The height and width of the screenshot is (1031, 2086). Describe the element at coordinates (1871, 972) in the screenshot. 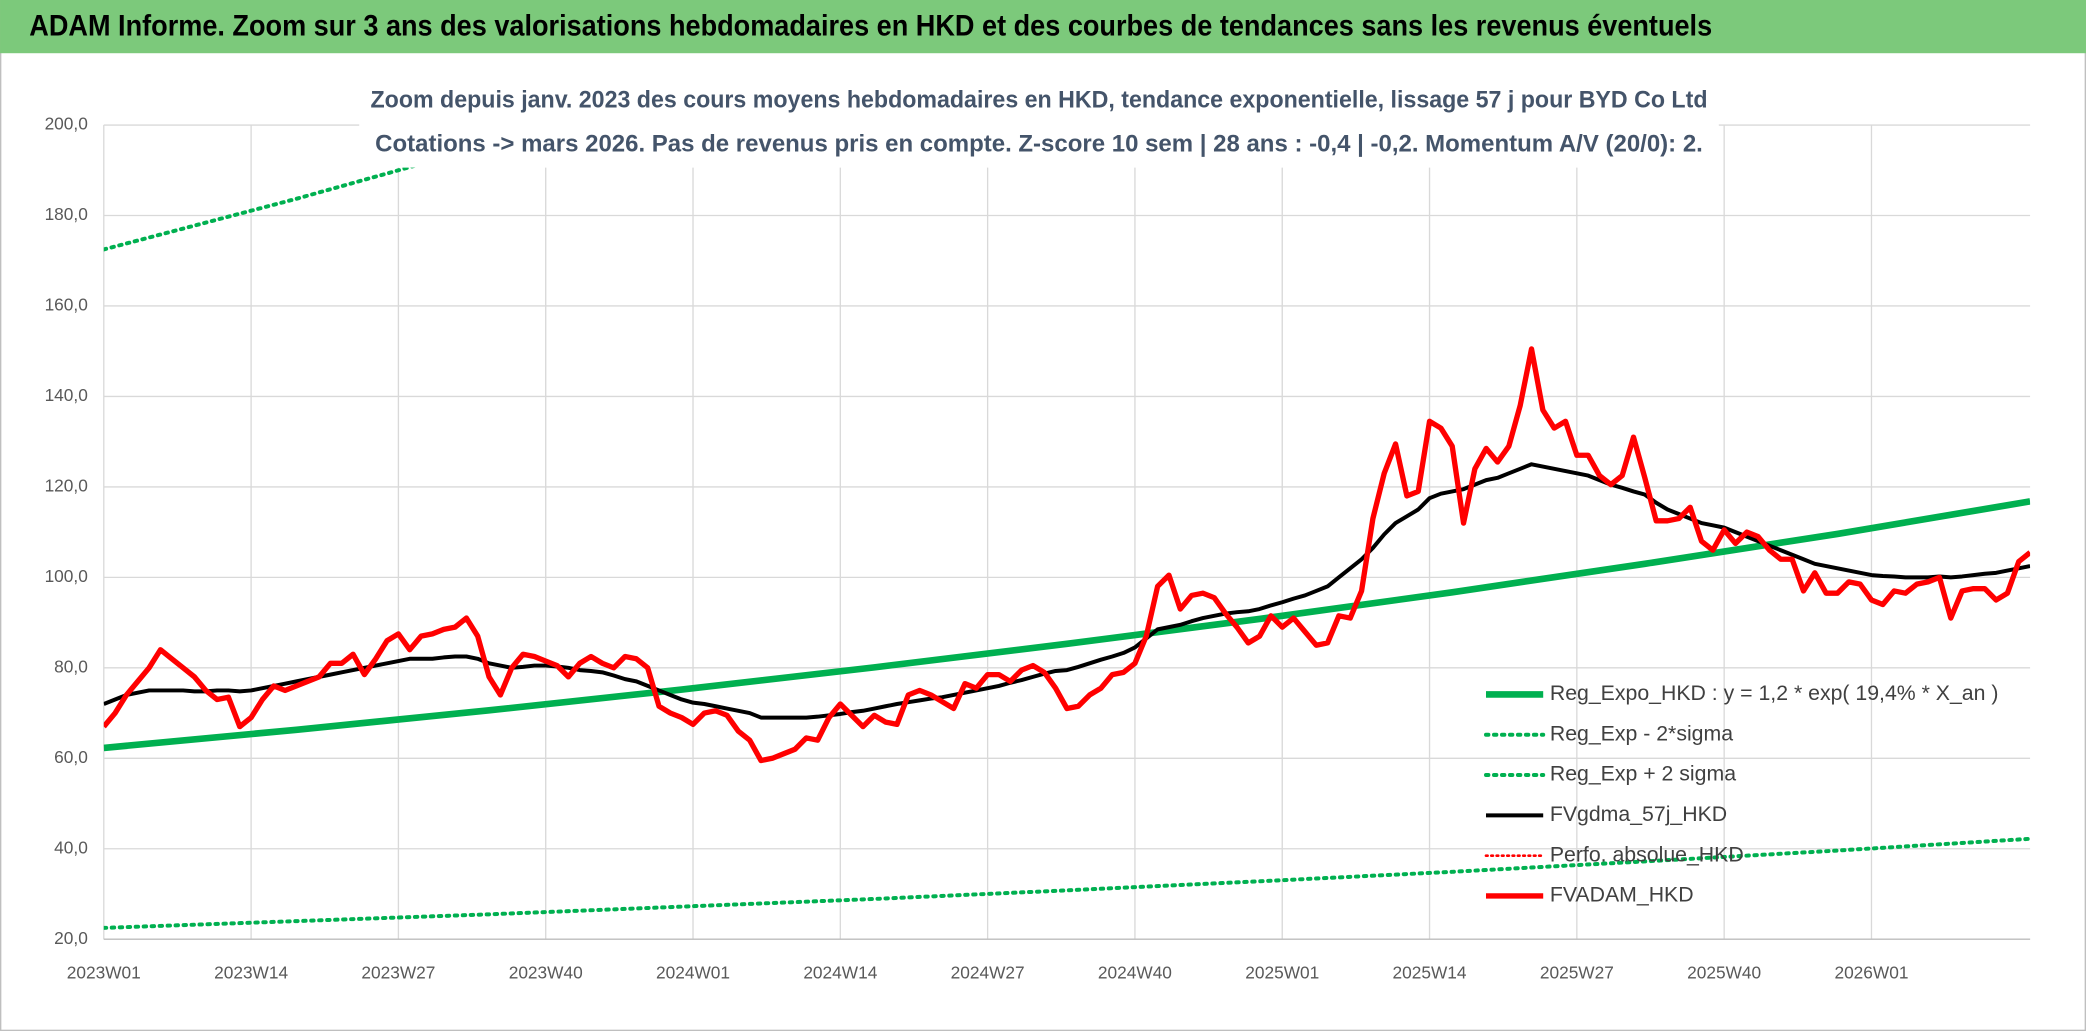

I see `x-tick-label: 2026W01` at that location.